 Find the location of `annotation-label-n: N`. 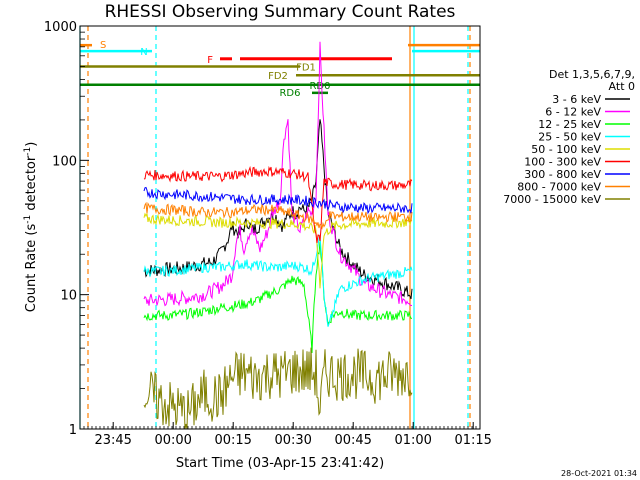

annotation-label-n: N is located at coordinates (143, 52).